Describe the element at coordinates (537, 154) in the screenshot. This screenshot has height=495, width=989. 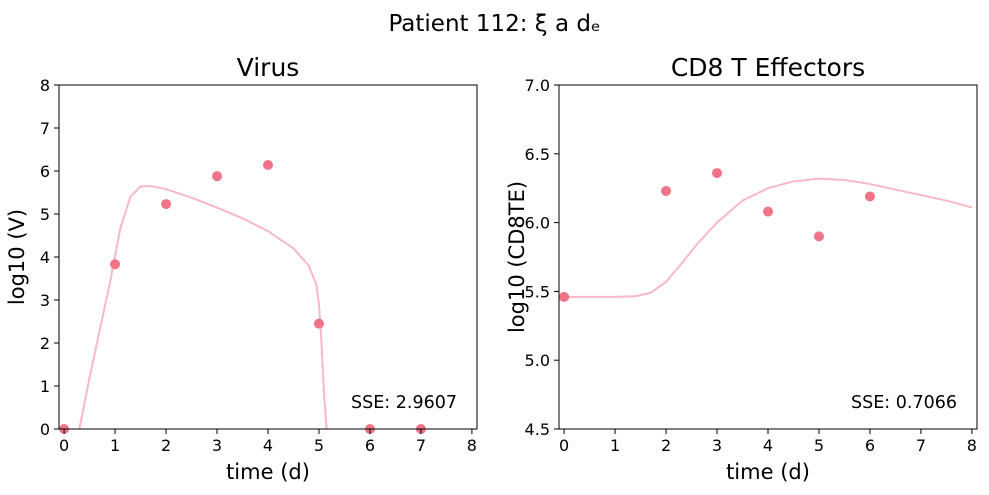
I see `cd8-y-tick-label: 6.5` at that location.